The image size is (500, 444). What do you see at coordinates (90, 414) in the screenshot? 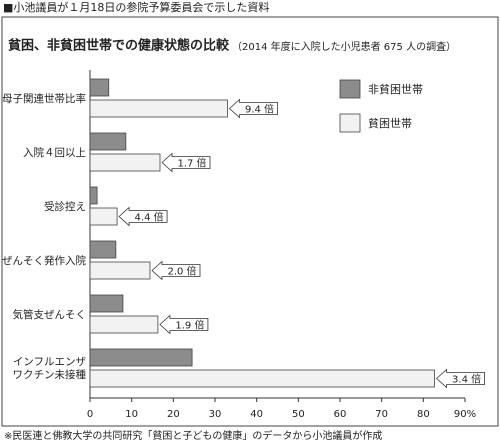
I see `x-tick-label: 0` at bounding box center [90, 414].